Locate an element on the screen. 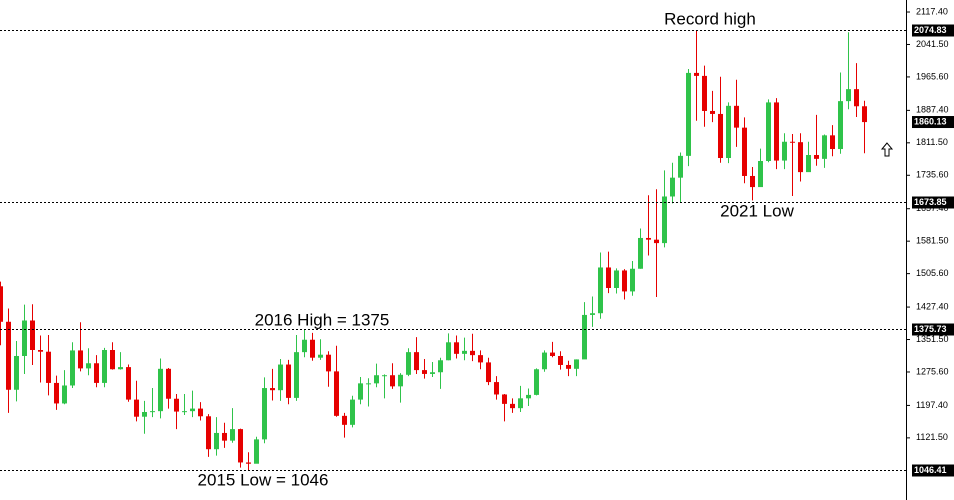 The height and width of the screenshot is (500, 954). level-label: 1375.73 is located at coordinates (930, 329).